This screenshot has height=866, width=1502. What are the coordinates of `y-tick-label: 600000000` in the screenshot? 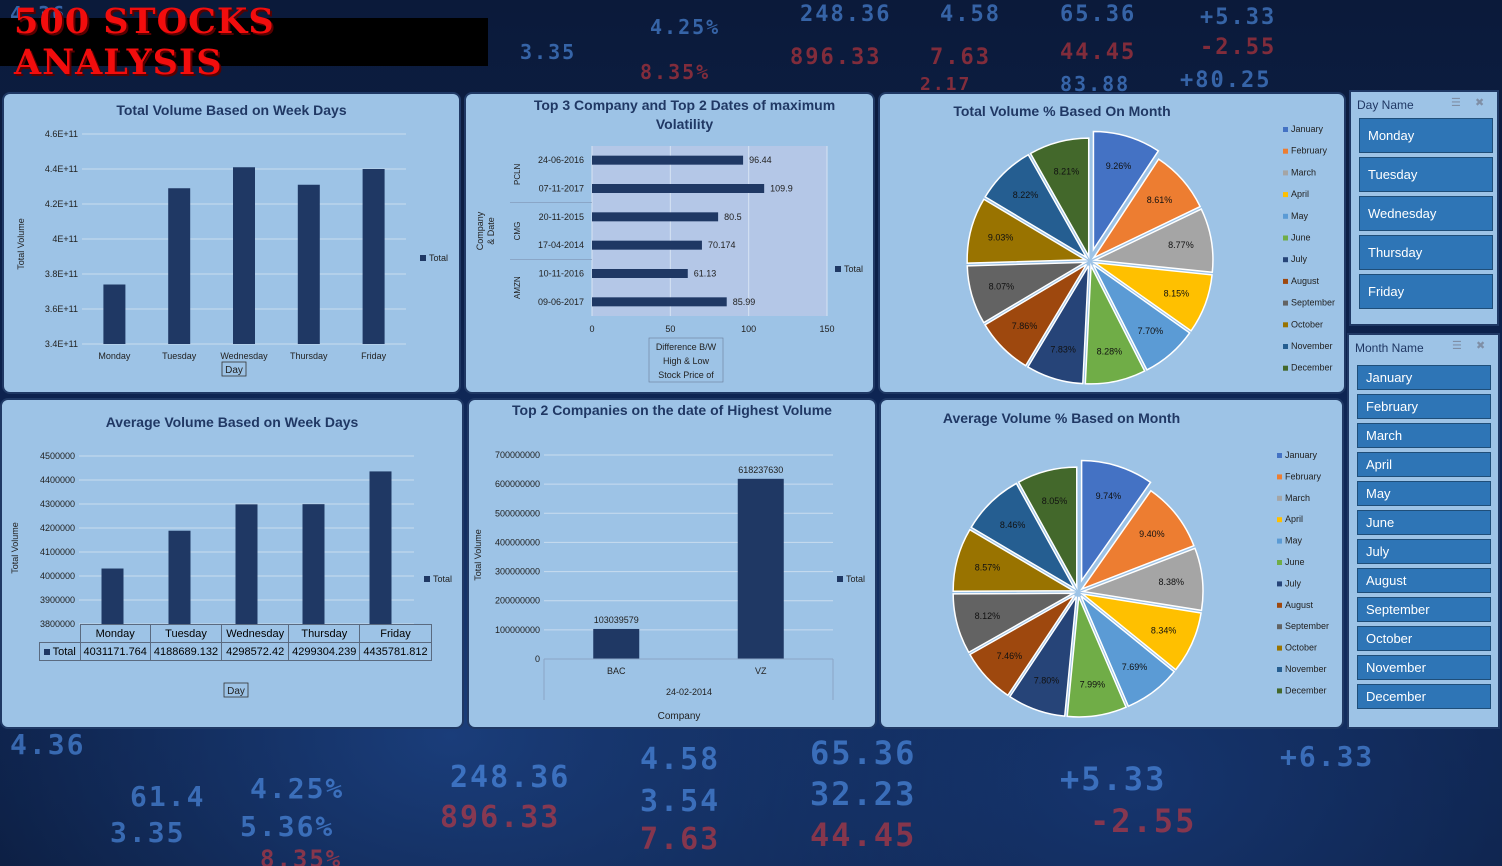 It's located at (517, 484).